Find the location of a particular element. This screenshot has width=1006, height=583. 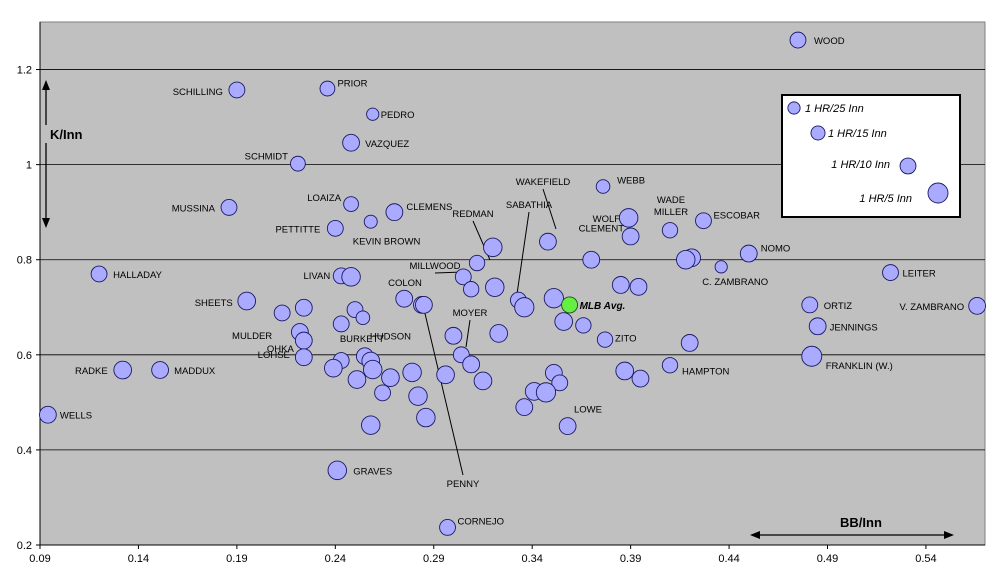

point-label: MLB Avg. is located at coordinates (603, 306).